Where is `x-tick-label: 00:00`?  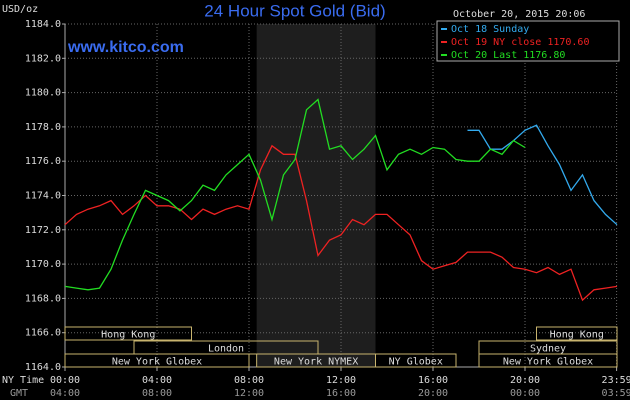 x-tick-label: 00:00 is located at coordinates (65, 380).